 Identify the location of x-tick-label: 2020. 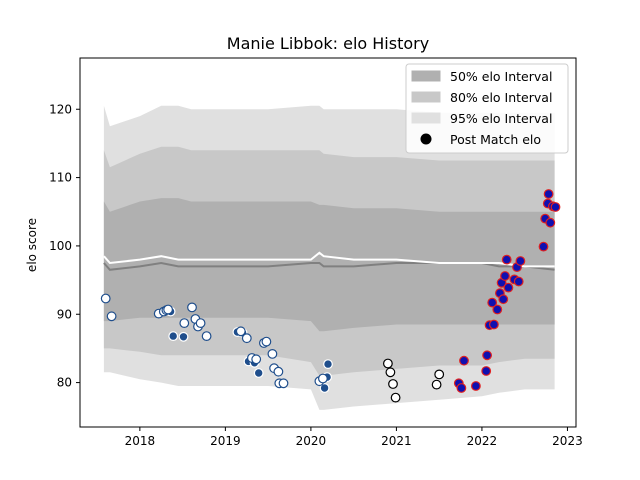
(311, 441).